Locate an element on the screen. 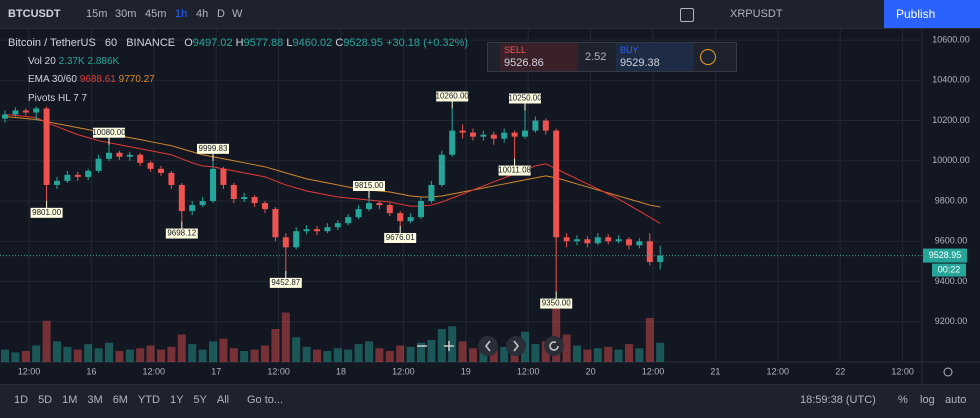 This screenshot has height=418, width=980. sell-button: SELL 9526.86 is located at coordinates (539, 57).